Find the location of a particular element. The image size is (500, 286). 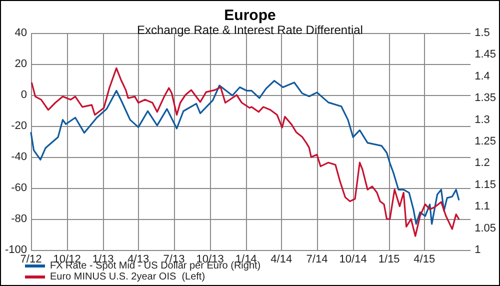

y2-tick-label: 1 is located at coordinates (477, 250).